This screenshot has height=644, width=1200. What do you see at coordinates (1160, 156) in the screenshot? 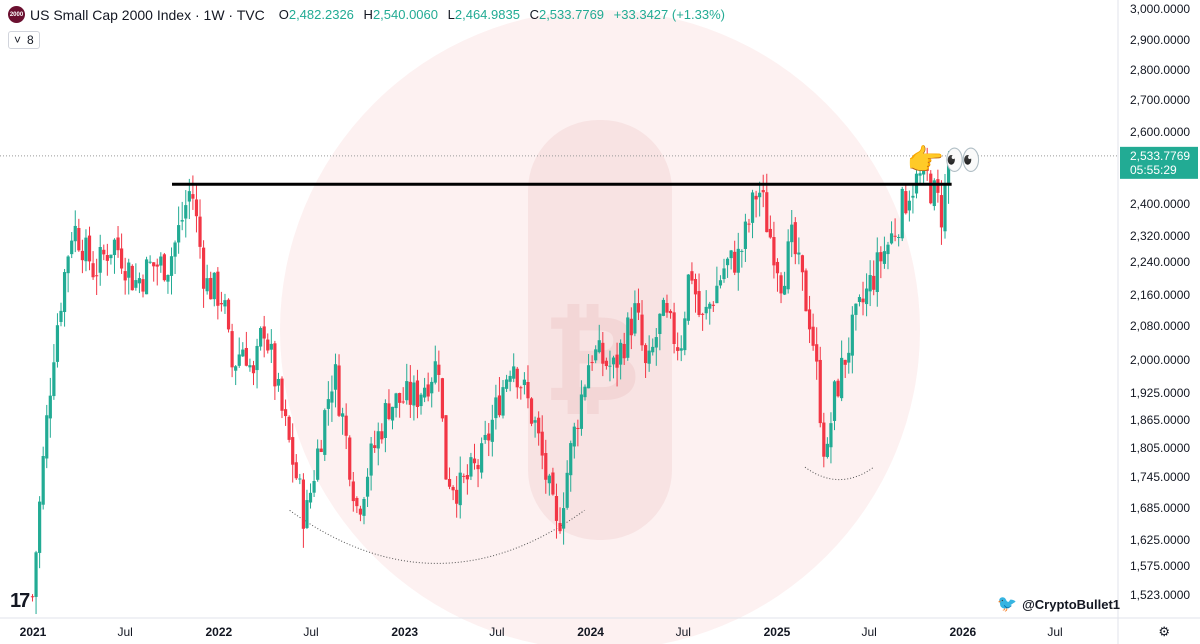
I see `last-price-value: 2,533.7769` at bounding box center [1160, 156].